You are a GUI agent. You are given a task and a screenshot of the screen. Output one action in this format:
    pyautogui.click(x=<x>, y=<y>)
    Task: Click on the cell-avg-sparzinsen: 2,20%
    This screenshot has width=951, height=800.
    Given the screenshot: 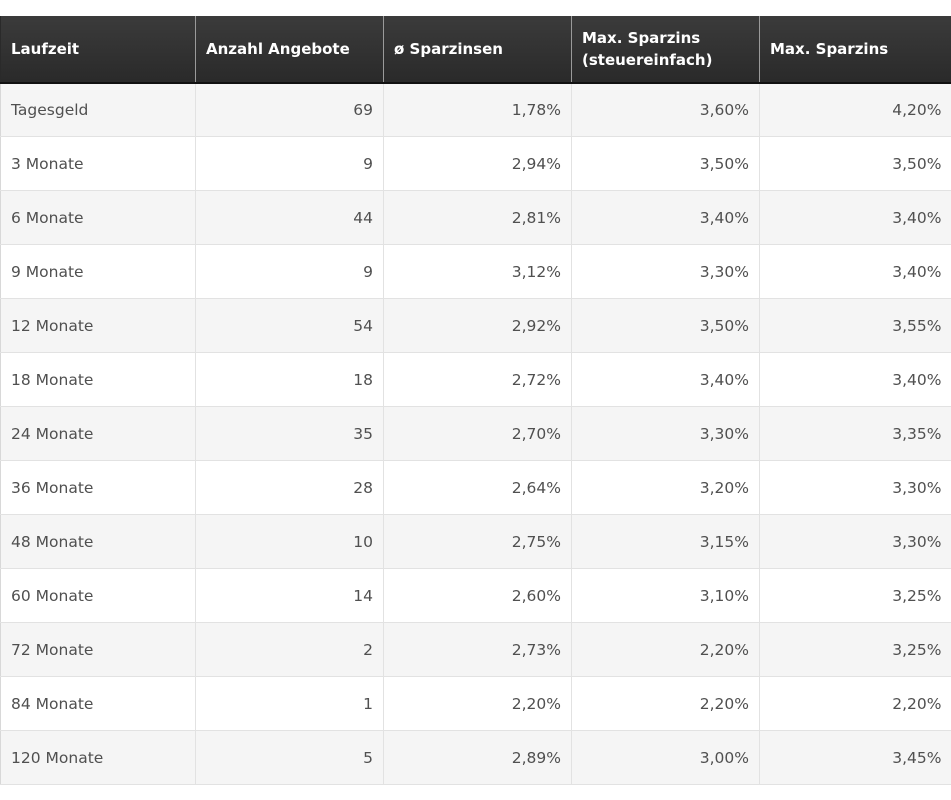 What is the action you would take?
    pyautogui.click(x=477, y=703)
    